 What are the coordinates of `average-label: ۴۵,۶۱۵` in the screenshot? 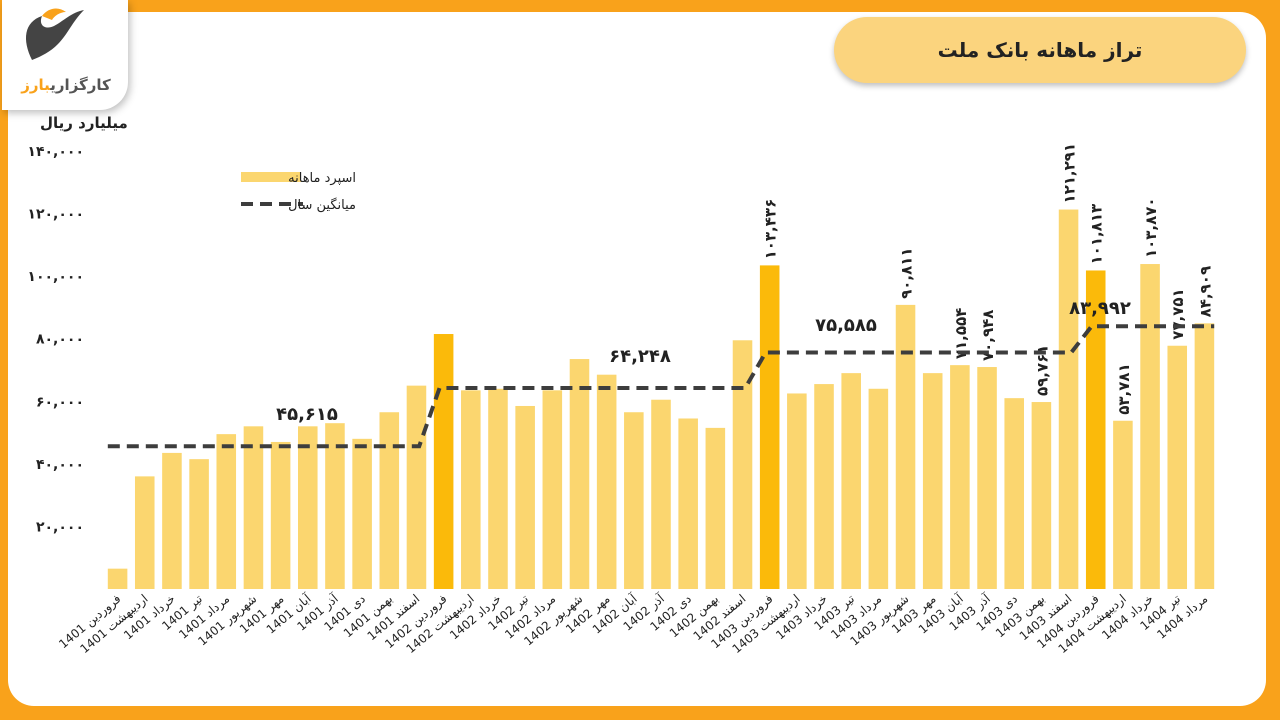 It's located at (307, 414).